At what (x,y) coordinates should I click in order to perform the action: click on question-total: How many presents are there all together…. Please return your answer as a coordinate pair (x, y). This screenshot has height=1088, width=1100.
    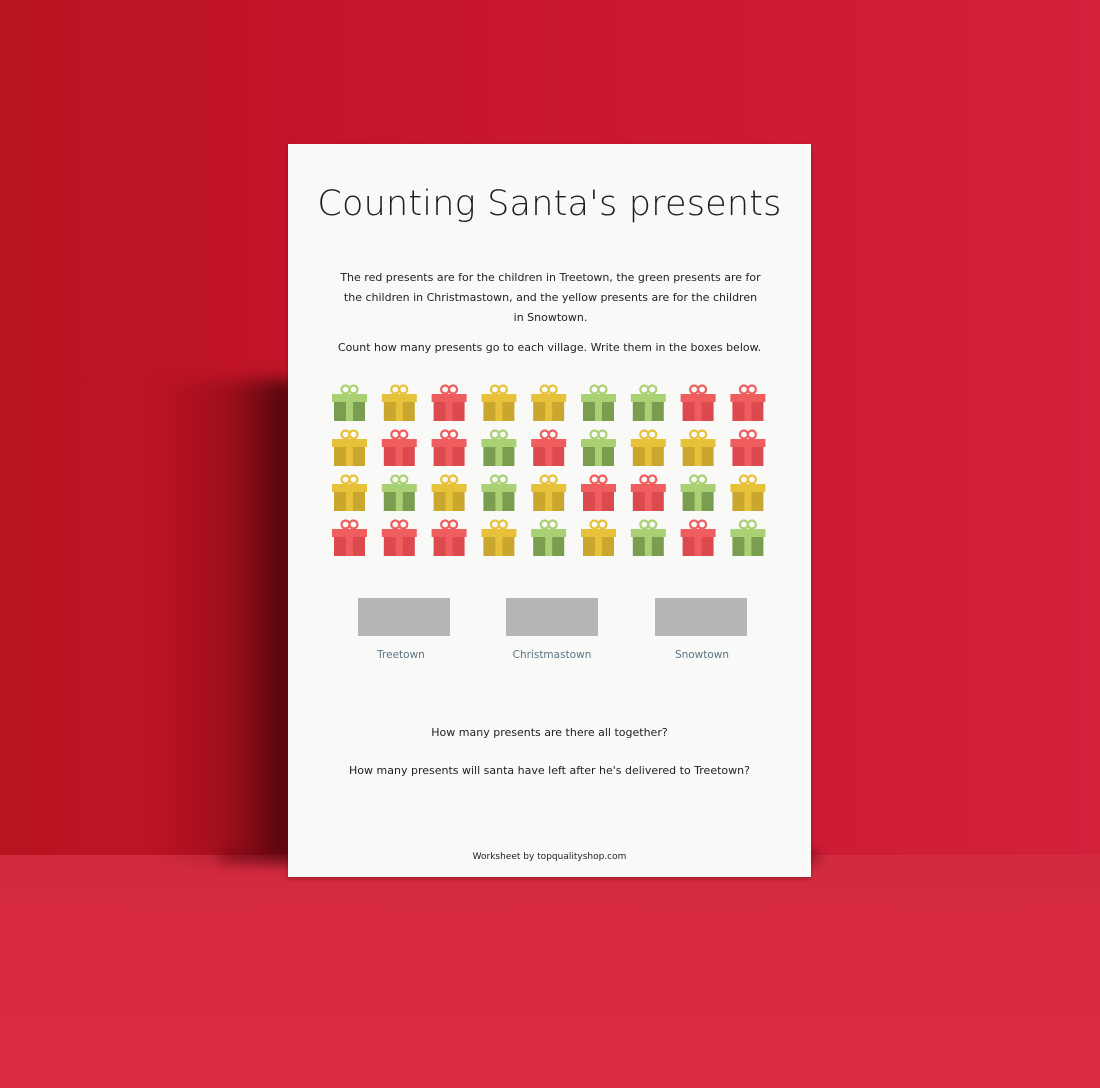
    Looking at the image, I should click on (549, 732).